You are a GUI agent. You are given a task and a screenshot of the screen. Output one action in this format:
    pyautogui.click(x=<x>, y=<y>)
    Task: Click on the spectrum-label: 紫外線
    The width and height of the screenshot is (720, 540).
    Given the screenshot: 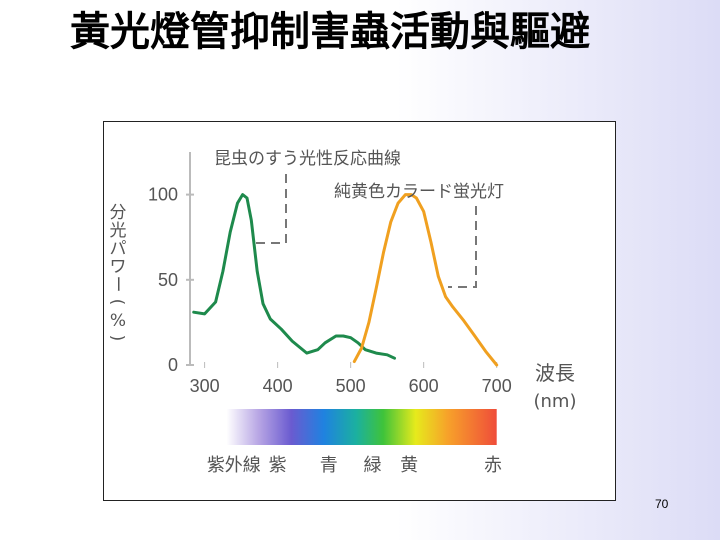 What is the action you would take?
    pyautogui.click(x=234, y=465)
    